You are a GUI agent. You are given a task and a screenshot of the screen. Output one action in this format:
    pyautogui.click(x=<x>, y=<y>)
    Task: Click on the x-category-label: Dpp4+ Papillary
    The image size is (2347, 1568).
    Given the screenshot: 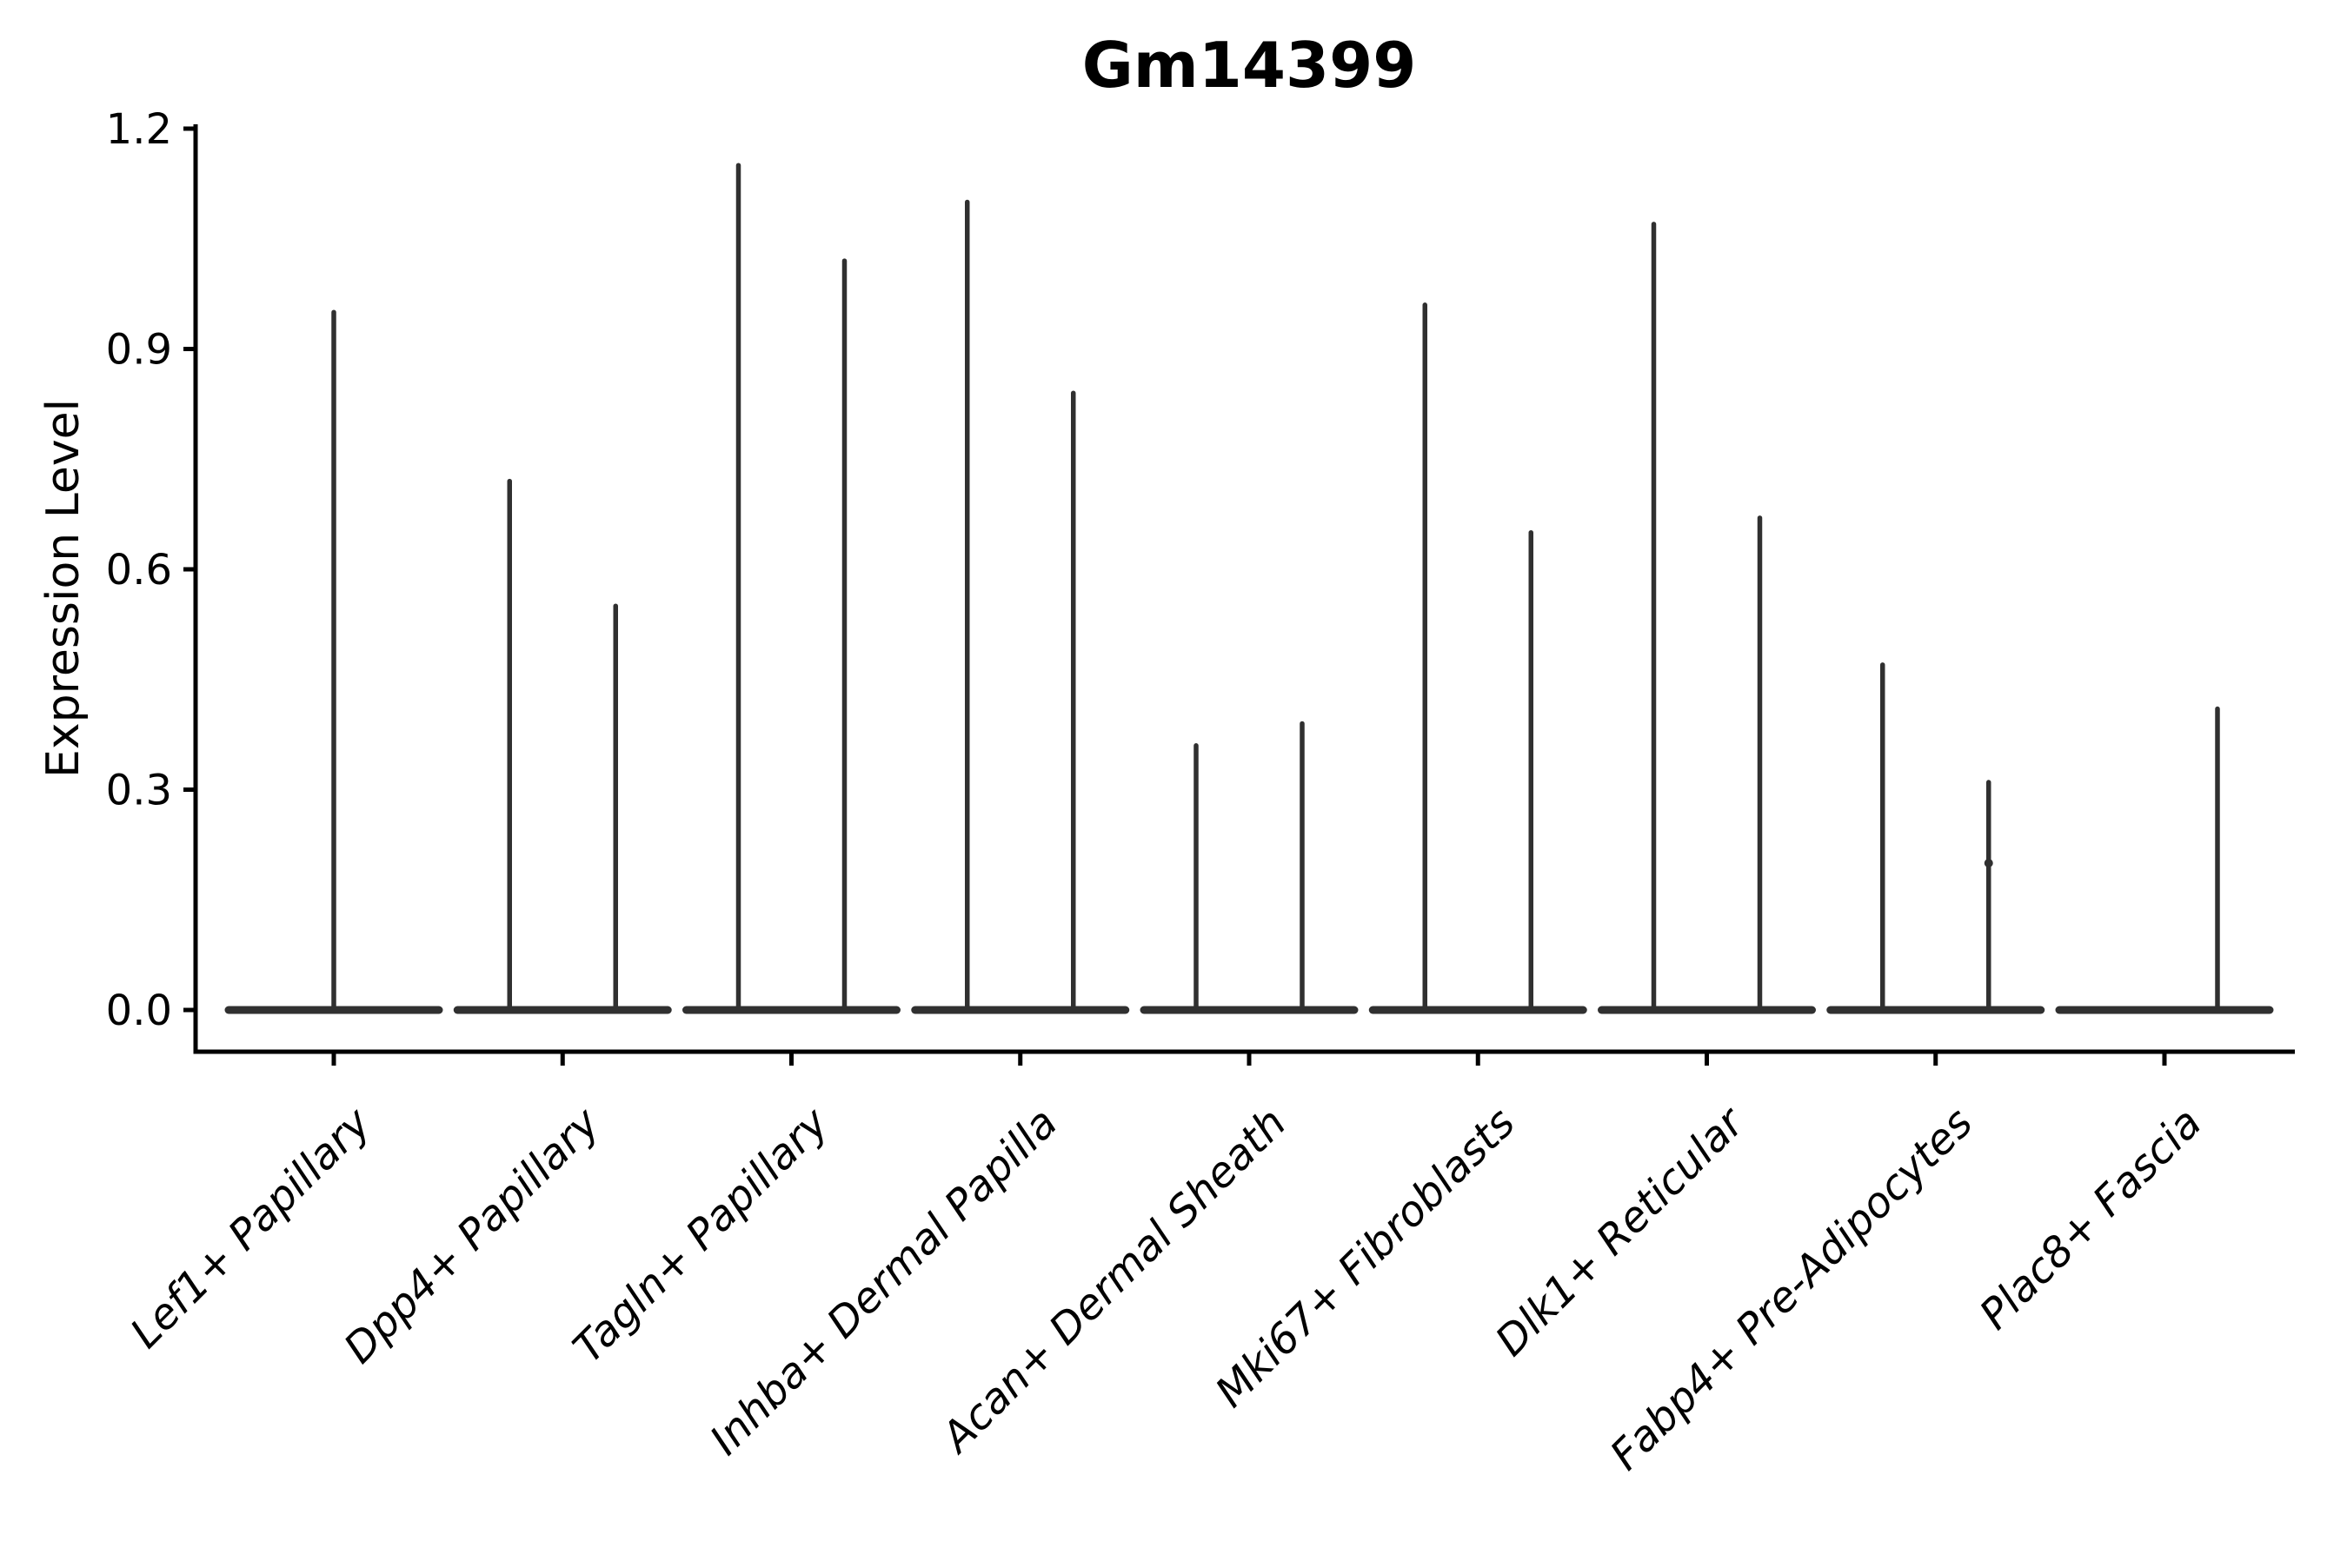 What is the action you would take?
    pyautogui.click(x=472, y=1235)
    